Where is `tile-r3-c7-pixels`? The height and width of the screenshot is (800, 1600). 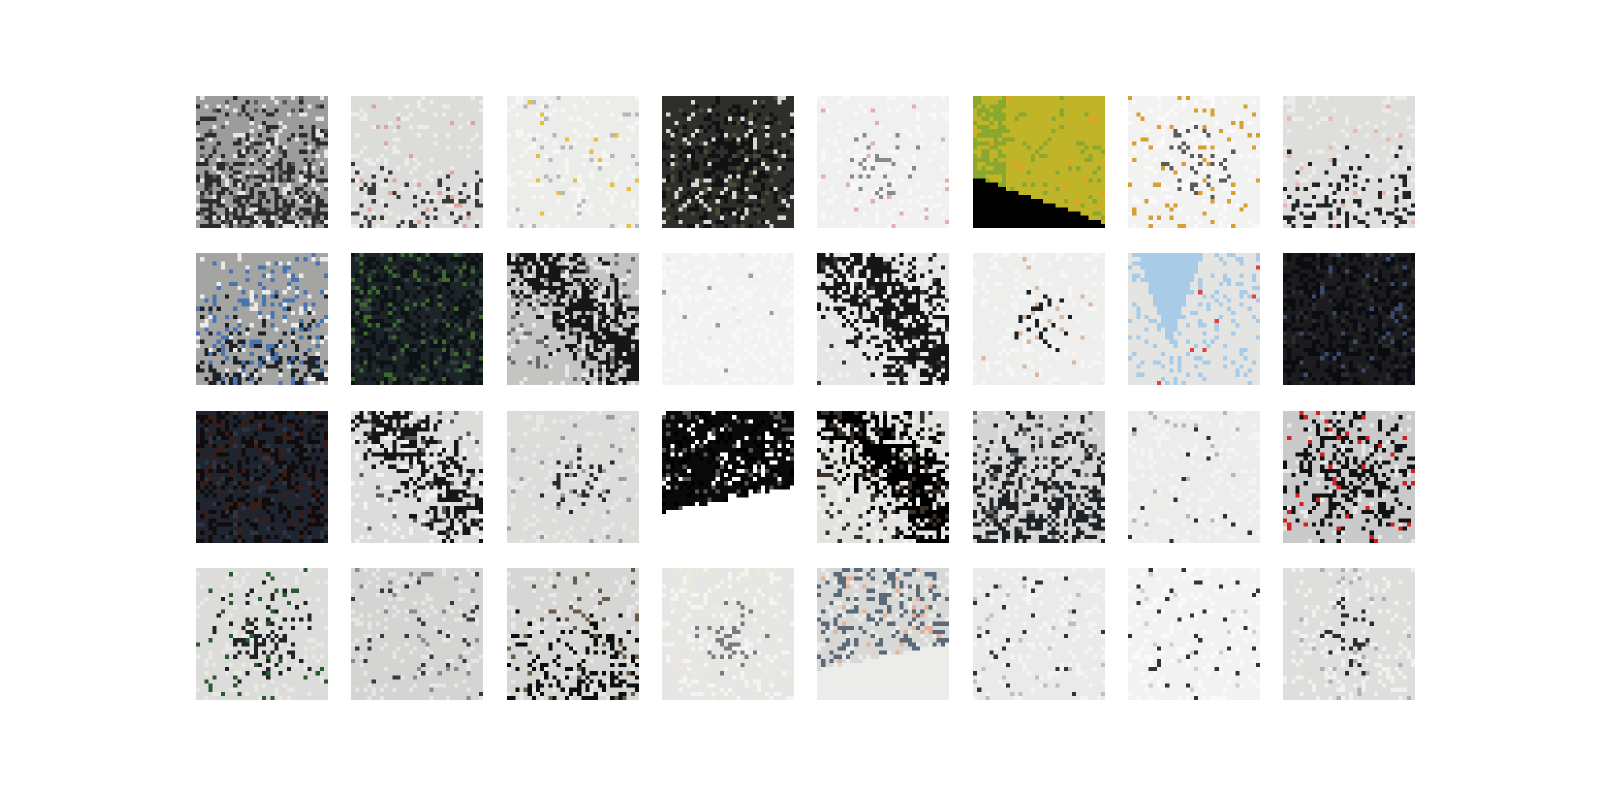 tile-r3-c7-pixels is located at coordinates (1193, 476).